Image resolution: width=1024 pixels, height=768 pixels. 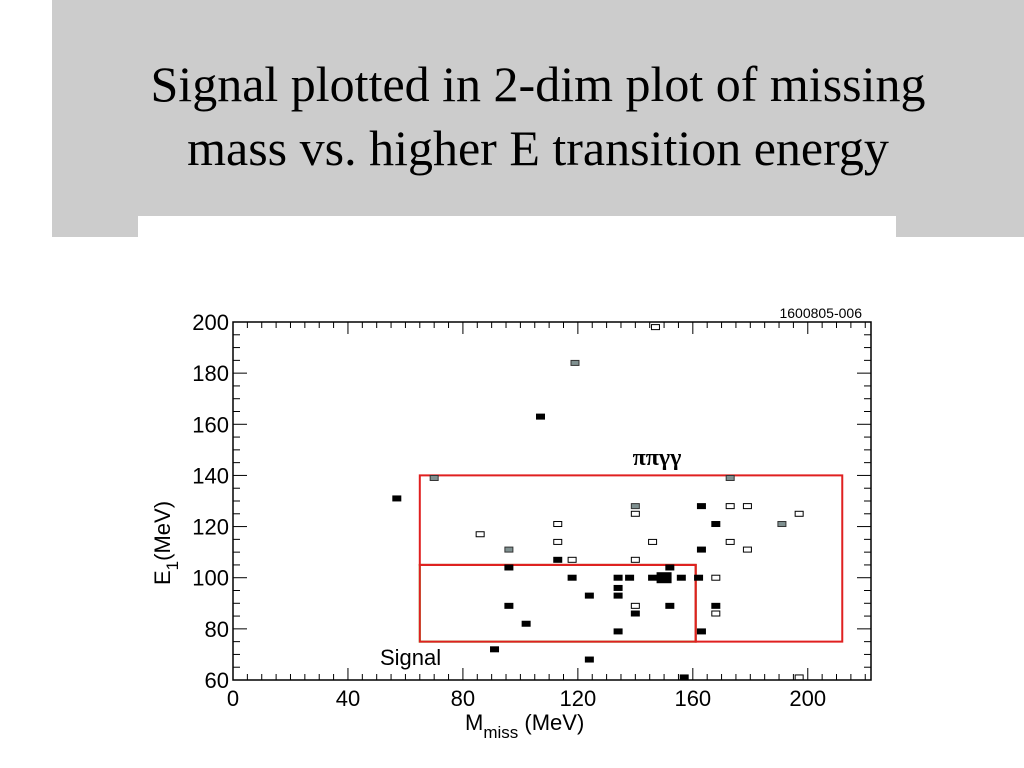 I want to click on region-outline-inner, so click(x=557, y=603).